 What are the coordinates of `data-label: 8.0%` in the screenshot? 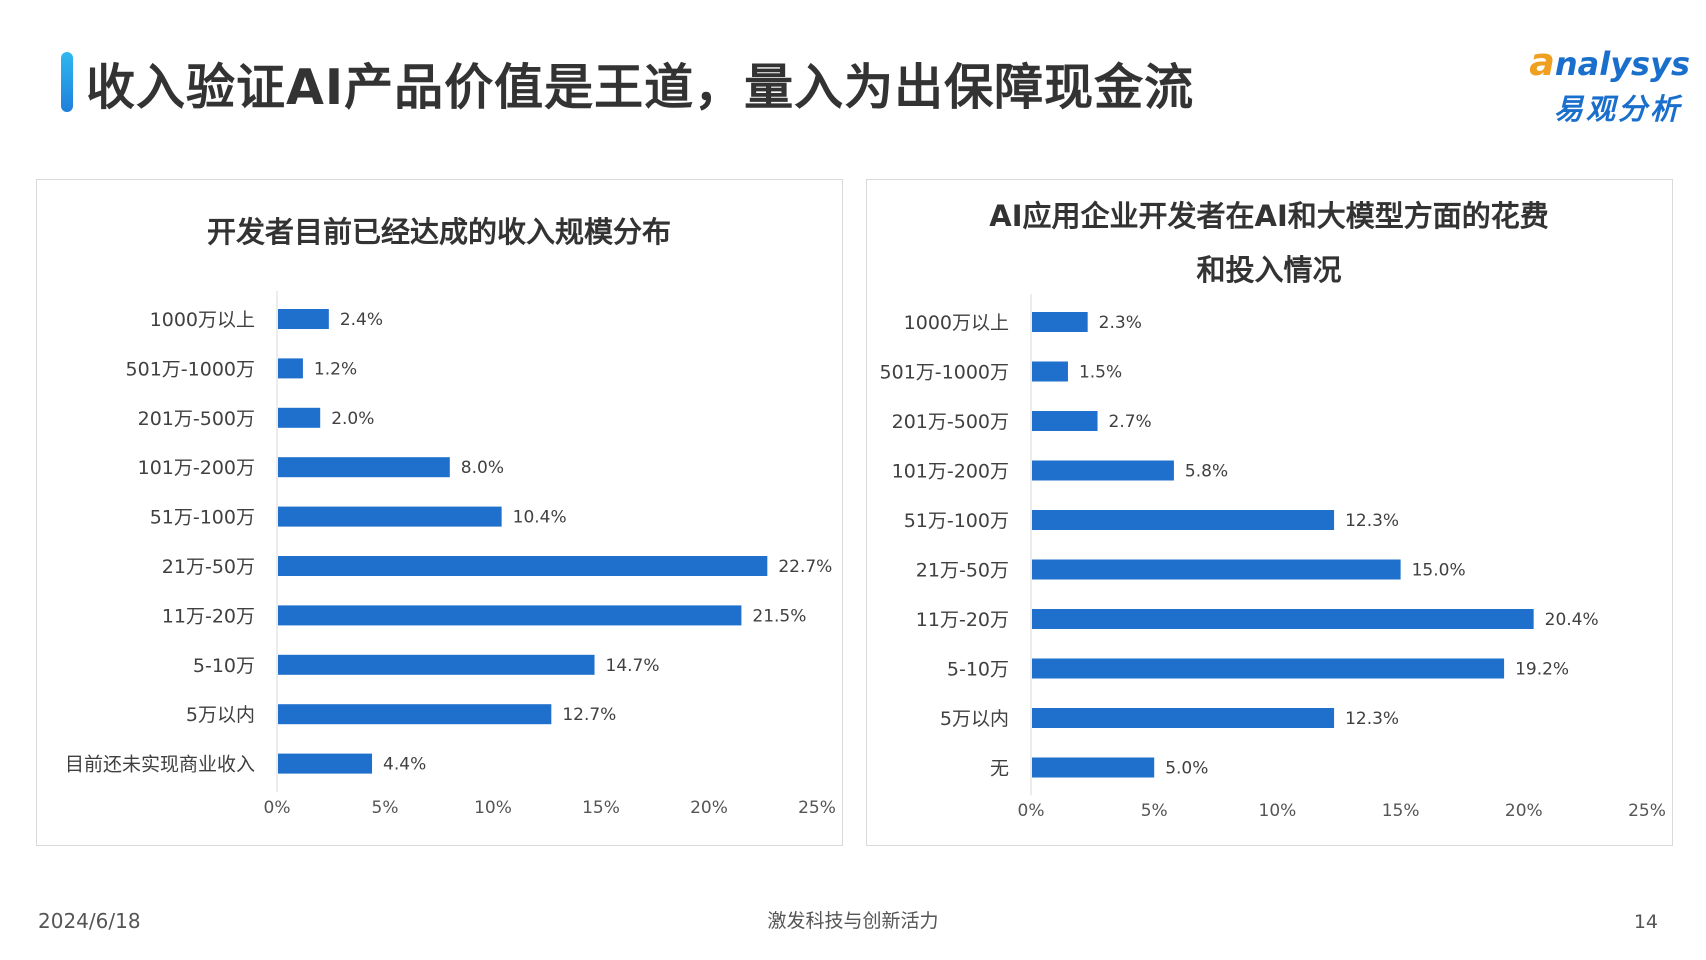 It's located at (482, 468).